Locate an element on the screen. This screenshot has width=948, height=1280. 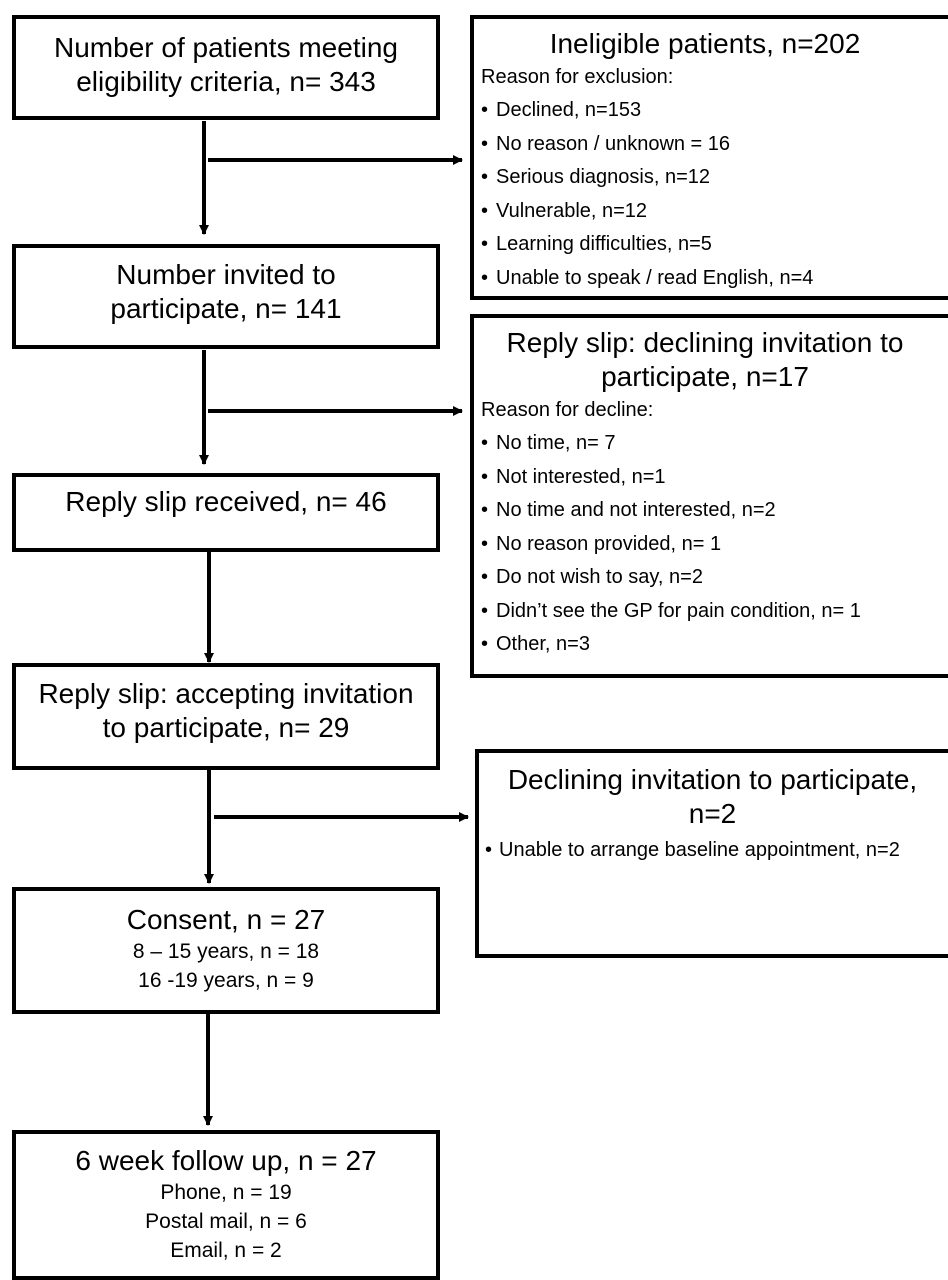
declining-slip-reason-header: Reason for decline: is located at coordinates (567, 410).